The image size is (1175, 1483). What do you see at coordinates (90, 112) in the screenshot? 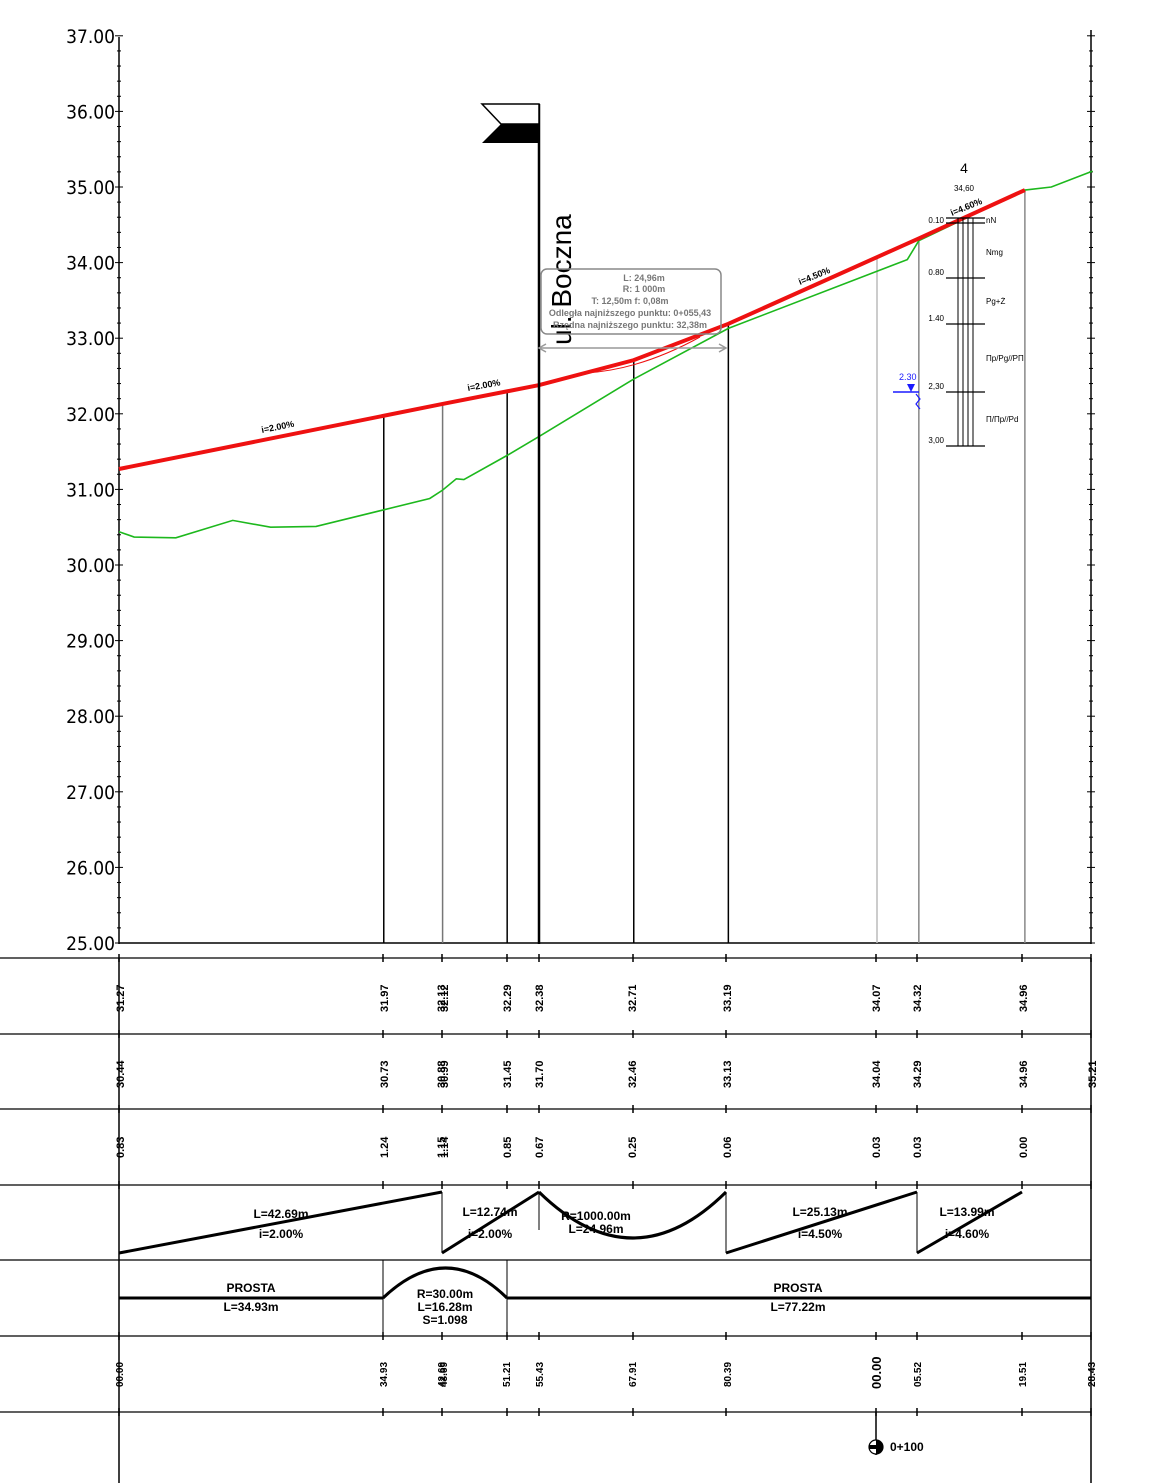
I see `axis-tick-label: 36.00` at bounding box center [90, 112].